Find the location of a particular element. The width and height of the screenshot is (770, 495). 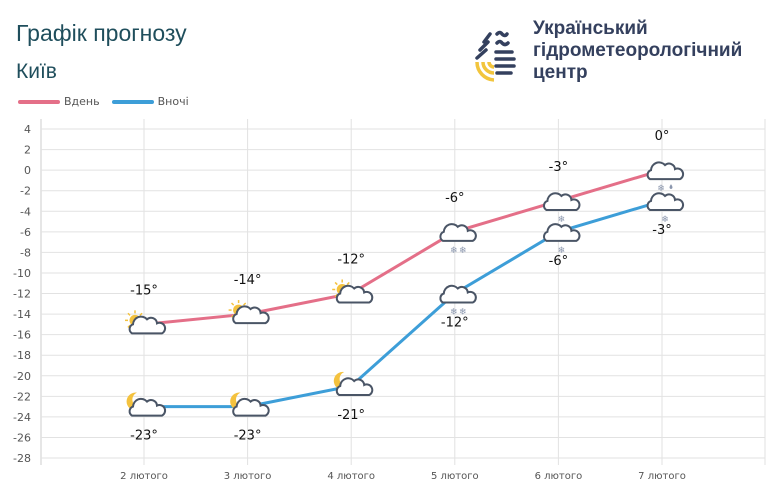

legend-night-swatch is located at coordinates (132, 102).